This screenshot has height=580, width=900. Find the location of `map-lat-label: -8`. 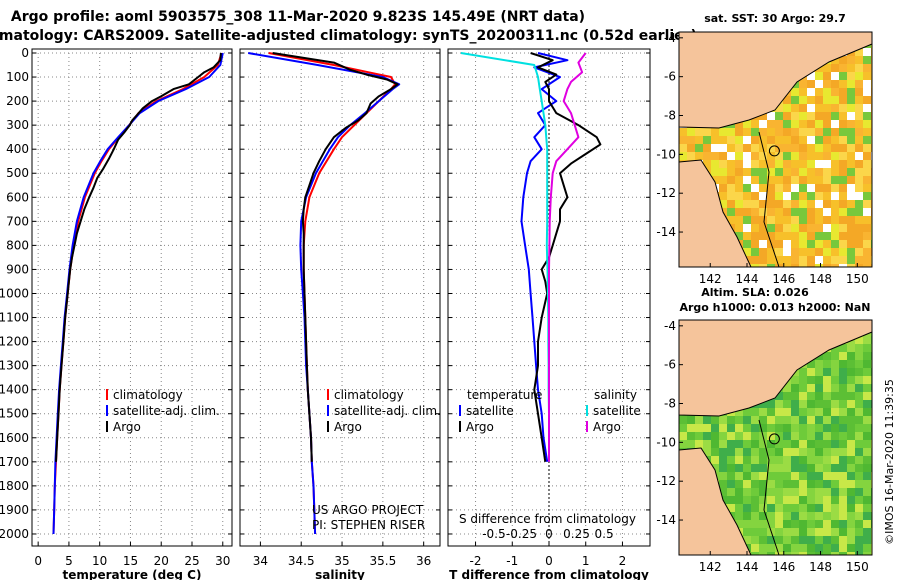

map-lat-label: -8 is located at coordinates (670, 404).